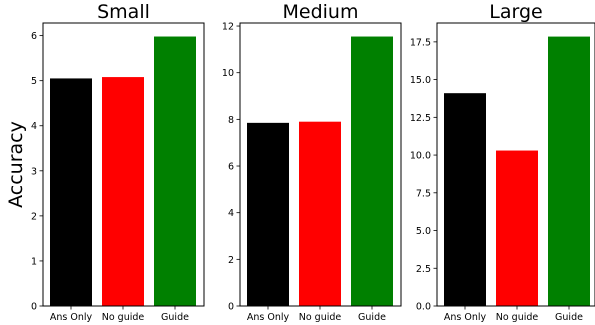 The image size is (595, 325). What do you see at coordinates (420, 42) in the screenshot?
I see `y-tick-label: 17.5` at bounding box center [420, 42].